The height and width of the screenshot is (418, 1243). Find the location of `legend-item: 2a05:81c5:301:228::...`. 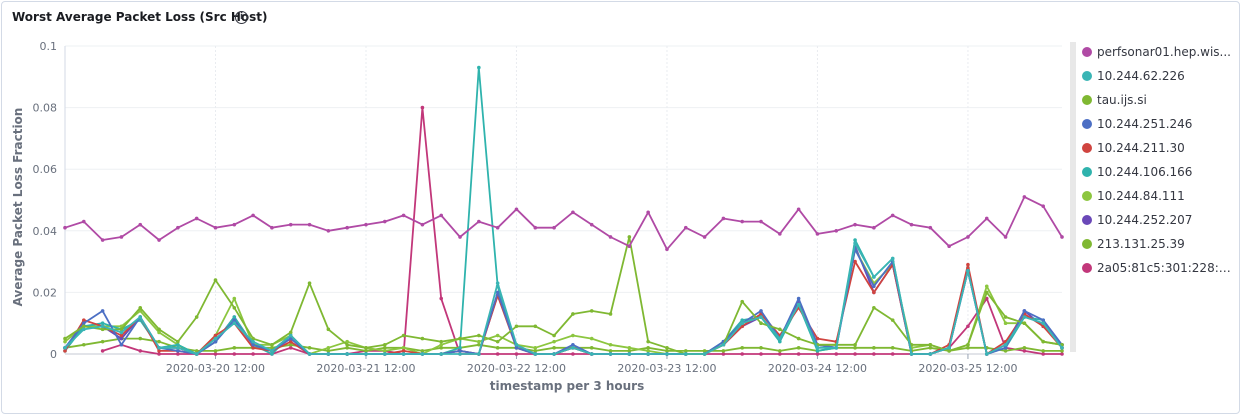

legend-item: 2a05:81c5:301:228::... is located at coordinates (1157, 268).